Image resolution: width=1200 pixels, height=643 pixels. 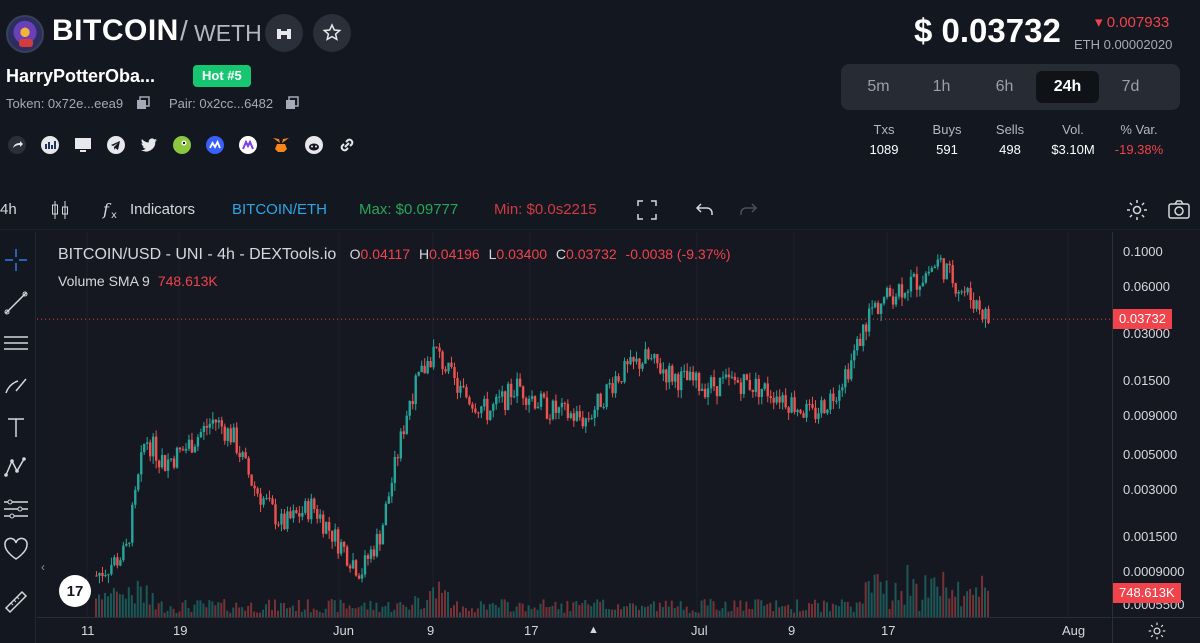 What do you see at coordinates (16, 260) in the screenshot?
I see `crosshair-tool` at bounding box center [16, 260].